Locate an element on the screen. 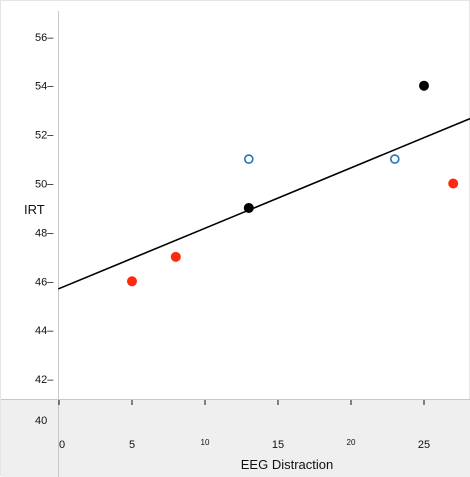  x-tick-label: 0 is located at coordinates (62, 445).